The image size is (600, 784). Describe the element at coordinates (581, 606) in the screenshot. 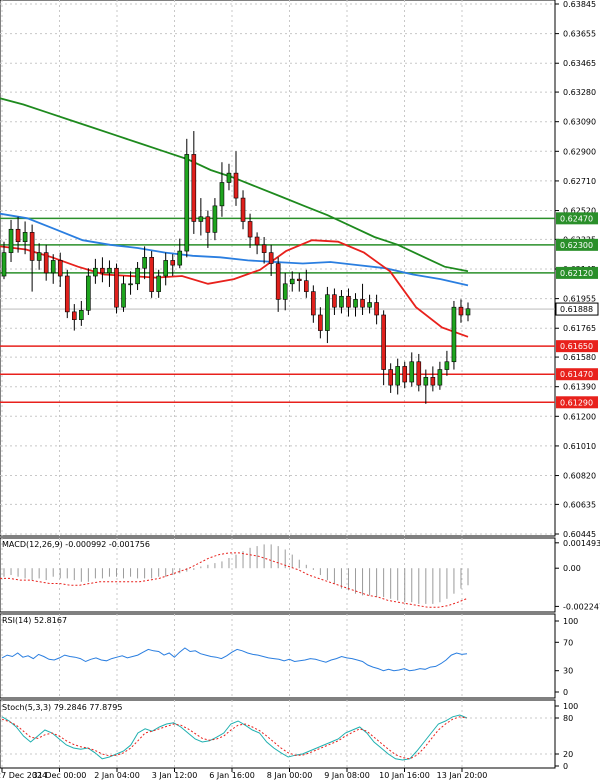

I see `macd-tick-label: -0.002247` at that location.